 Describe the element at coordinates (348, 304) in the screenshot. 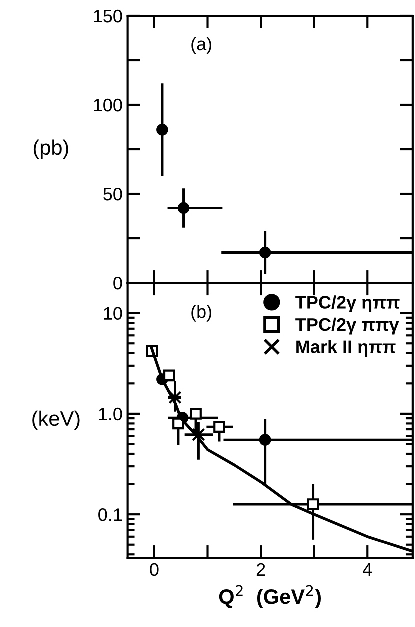

I see `legend-label: TPC/2γ ηππ` at that location.